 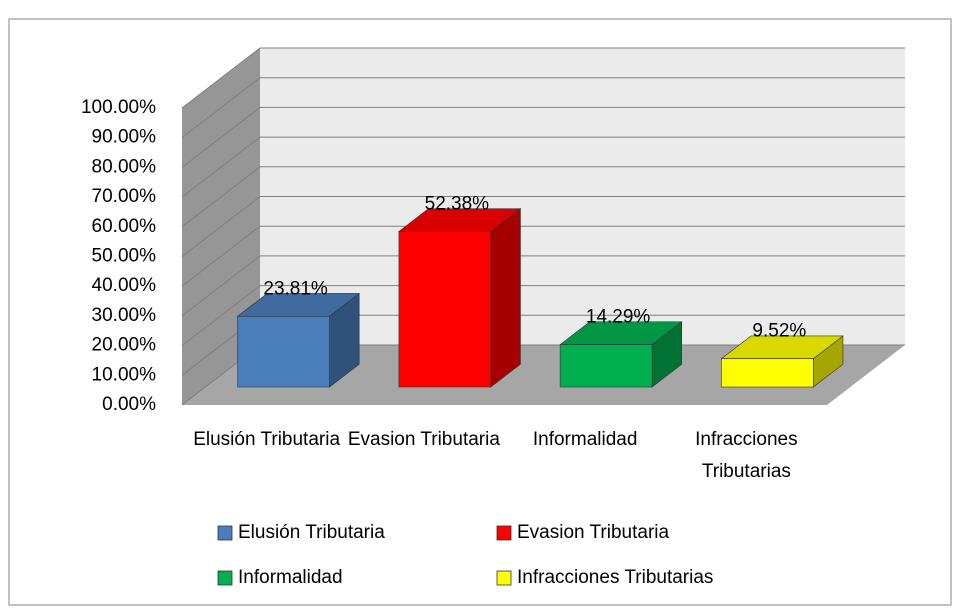 I want to click on x-tick-label: Infracciones Tributarias, so click(x=746, y=455).